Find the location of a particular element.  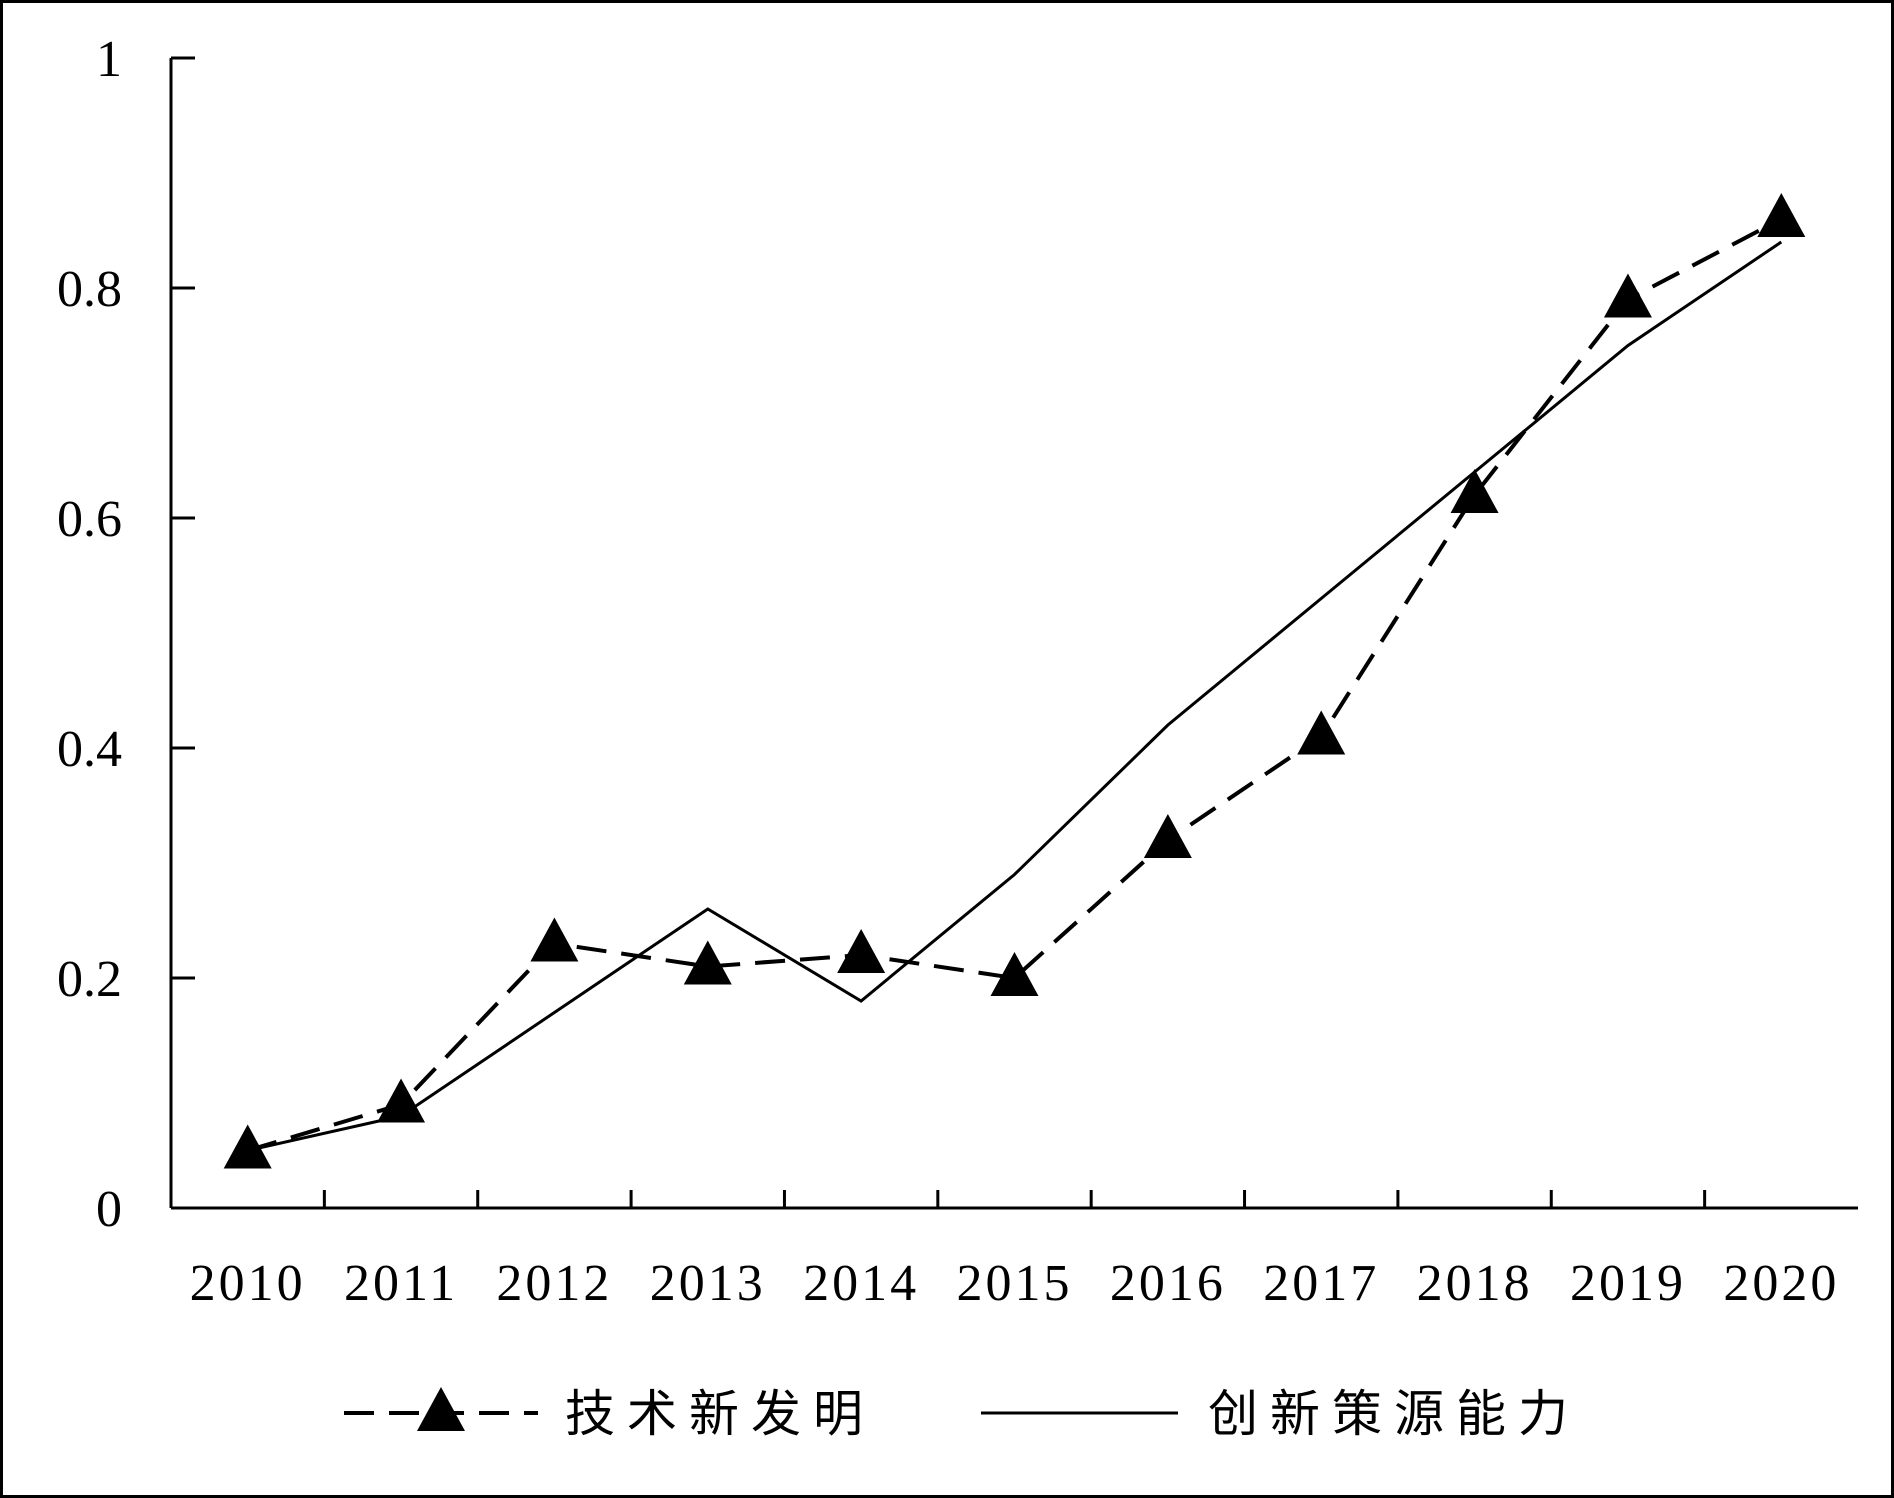

series-0-point-2015 is located at coordinates (1014, 974).